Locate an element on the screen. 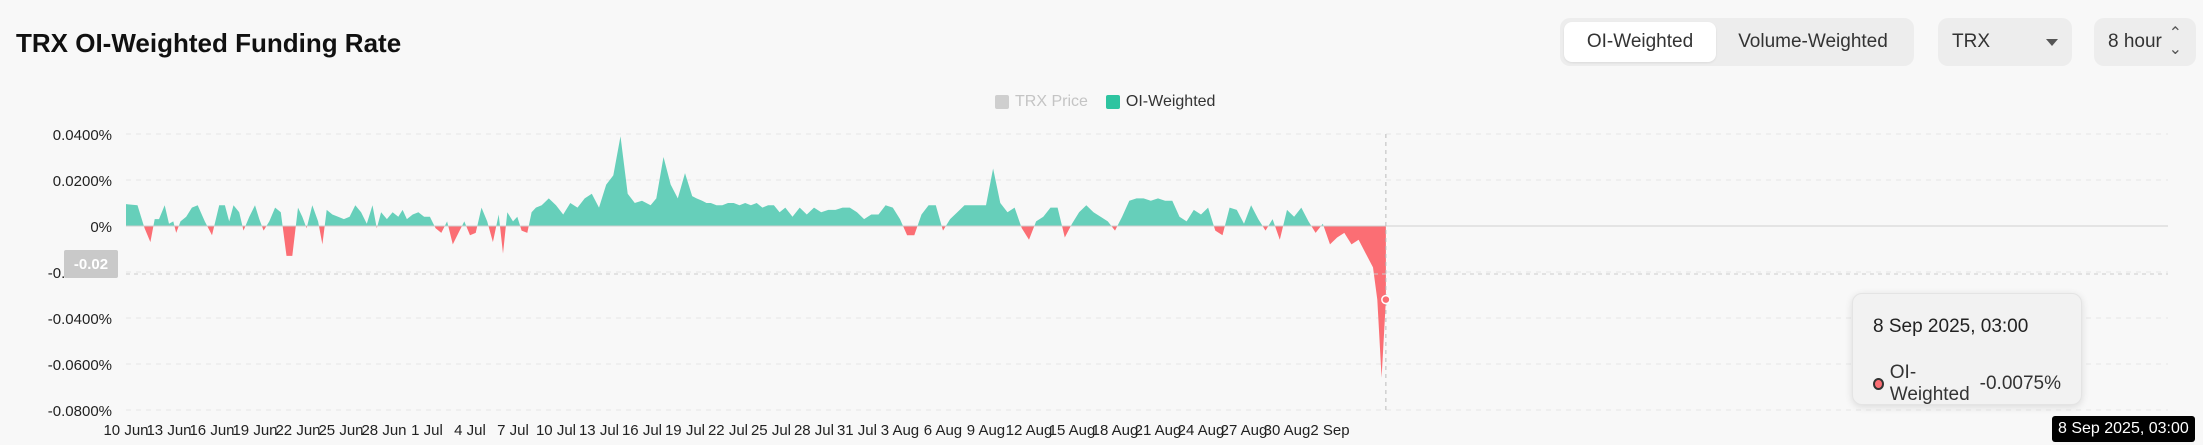 The width and height of the screenshot is (2203, 445). chevron-down-icon is located at coordinates (2052, 42).